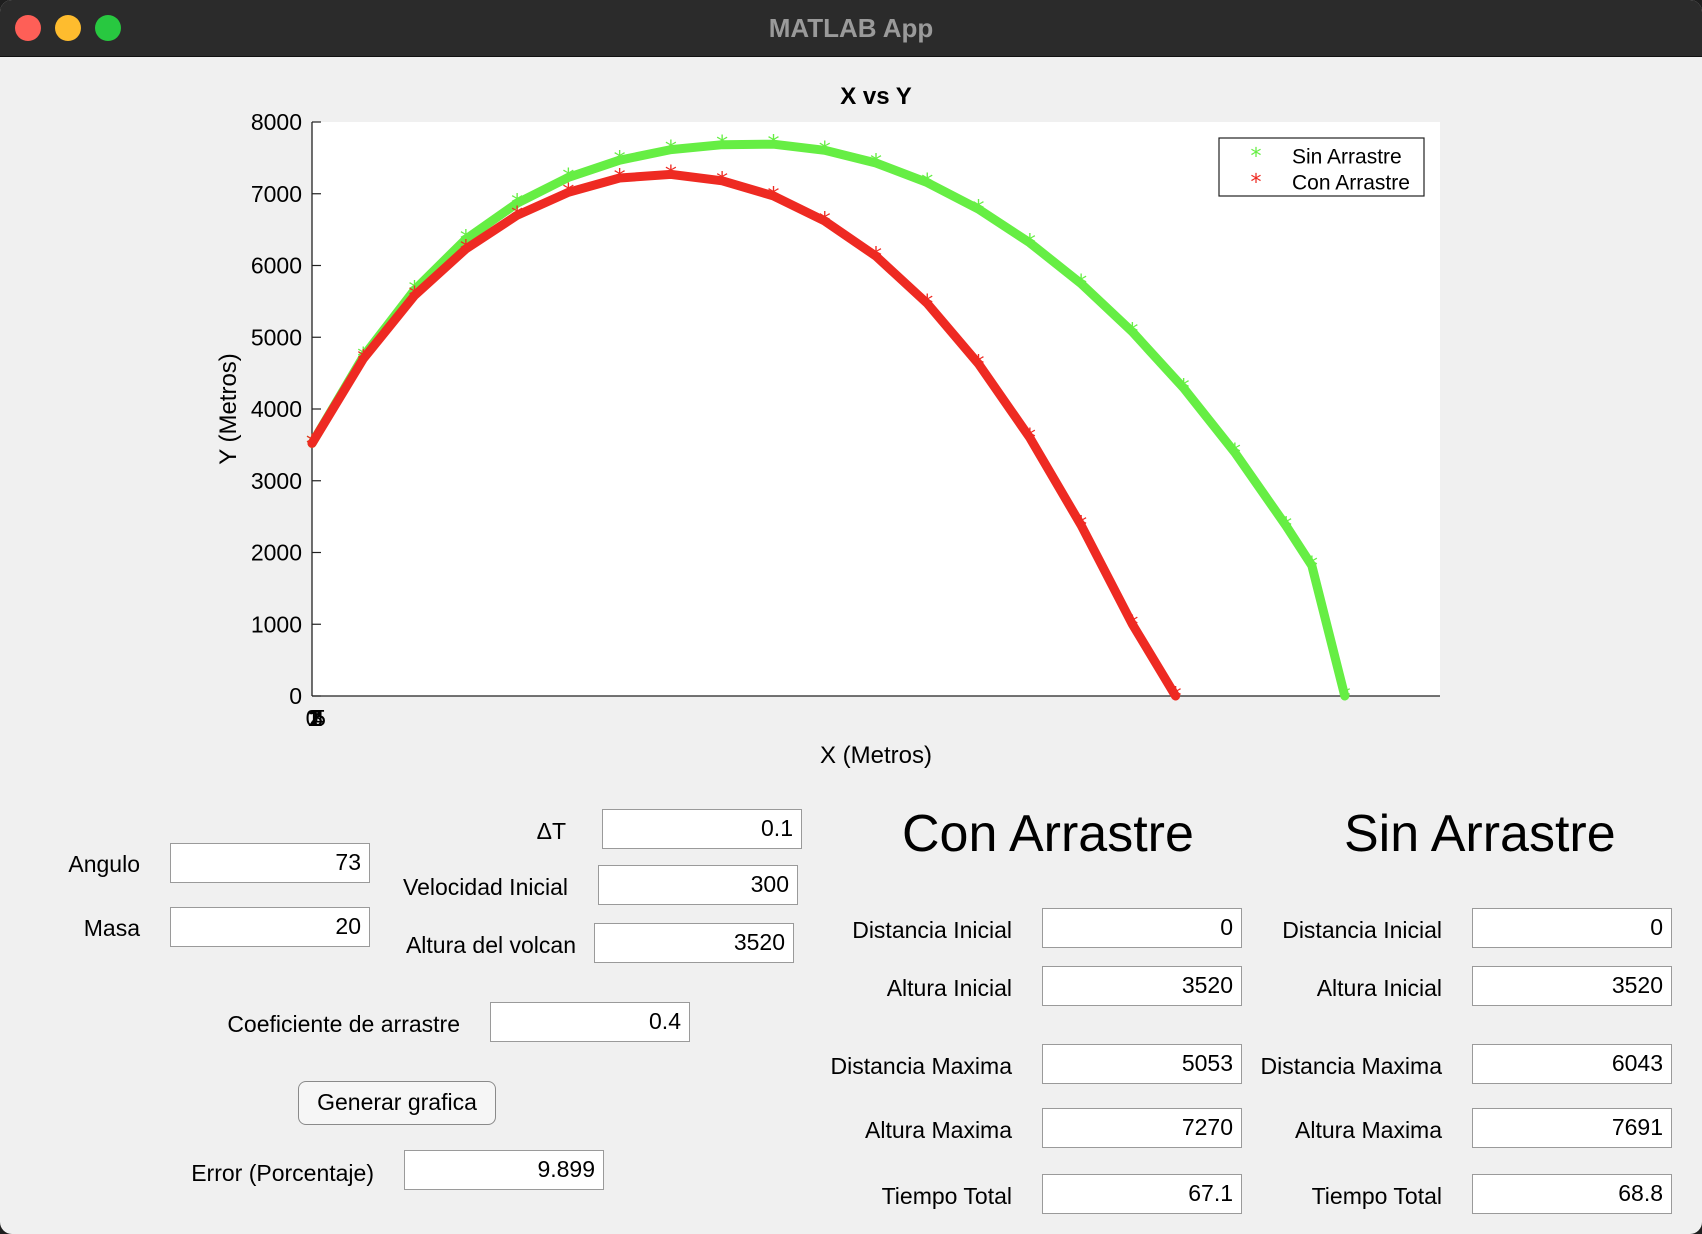  Describe the element at coordinates (108, 28) in the screenshot. I see `maximize-window-button` at that location.